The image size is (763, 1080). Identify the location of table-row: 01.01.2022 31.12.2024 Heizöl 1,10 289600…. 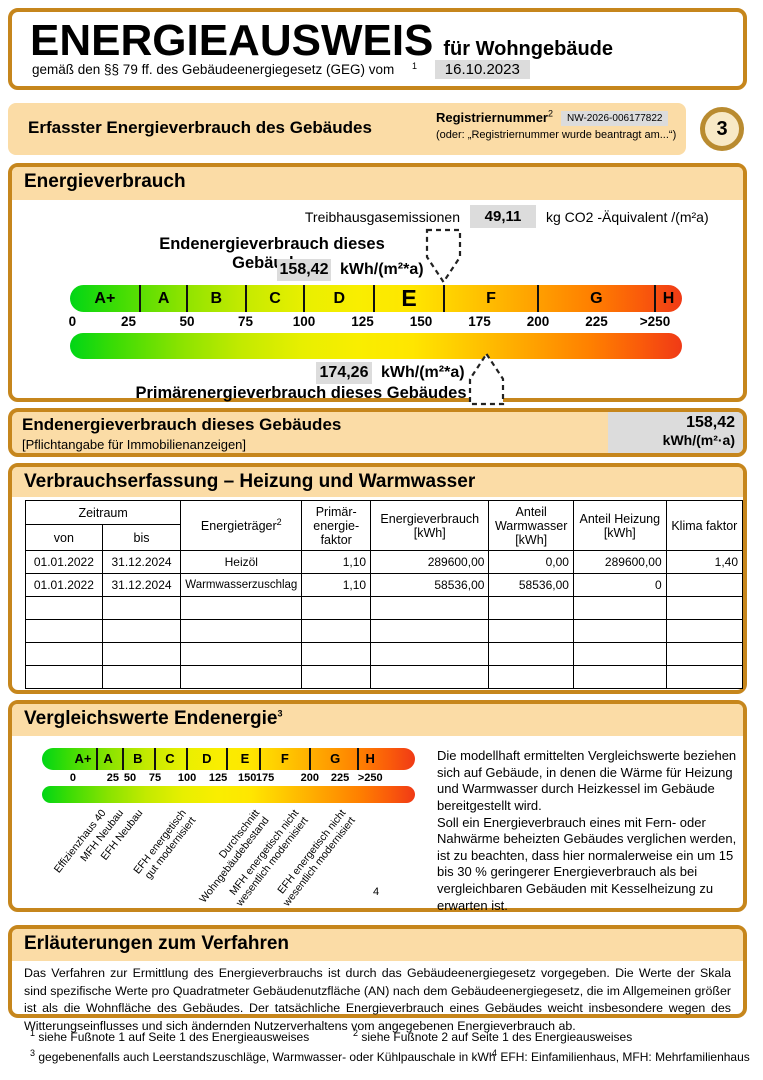
(384, 562).